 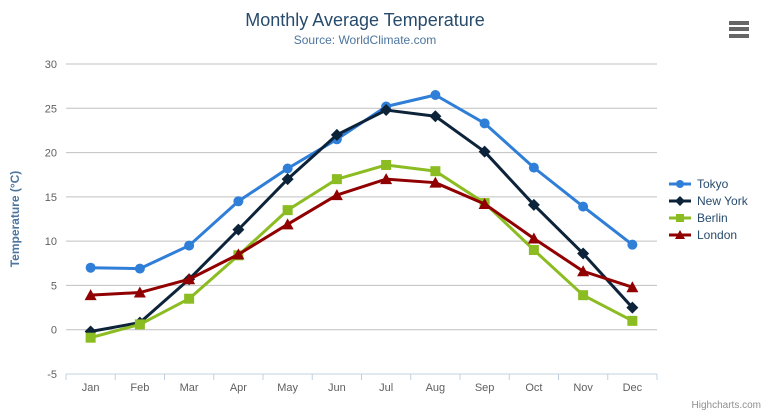 I want to click on x-axis-label-nov: Nov, so click(x=583, y=388).